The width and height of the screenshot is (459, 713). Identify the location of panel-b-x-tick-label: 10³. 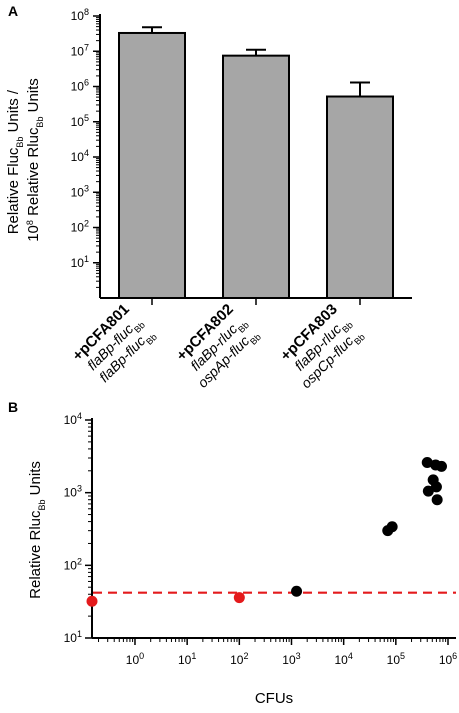
(291, 659).